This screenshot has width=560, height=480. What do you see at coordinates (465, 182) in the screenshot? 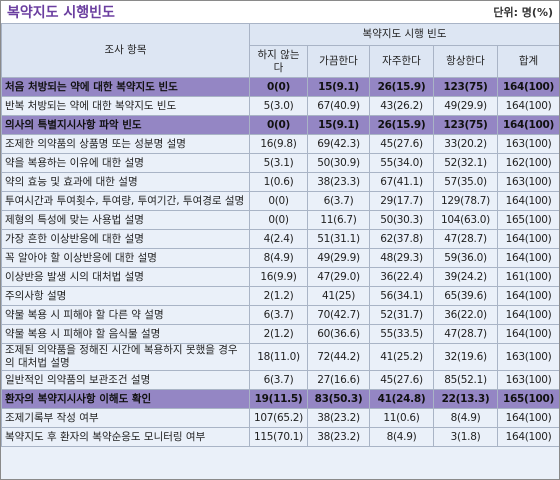
I see `cell: 57(35.0)` at bounding box center [465, 182].